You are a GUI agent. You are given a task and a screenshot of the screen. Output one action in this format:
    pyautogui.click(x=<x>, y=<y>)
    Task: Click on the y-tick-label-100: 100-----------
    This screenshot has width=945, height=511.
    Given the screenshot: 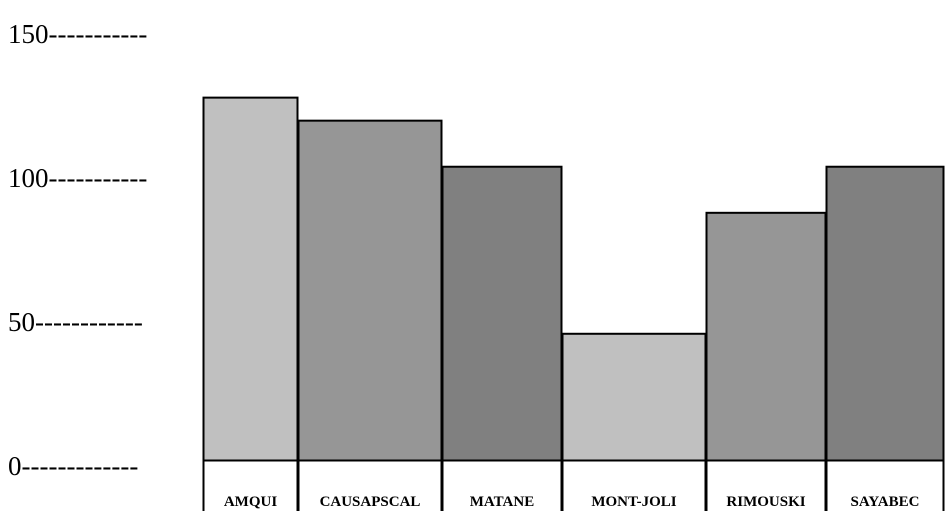 What is the action you would take?
    pyautogui.click(x=77, y=178)
    